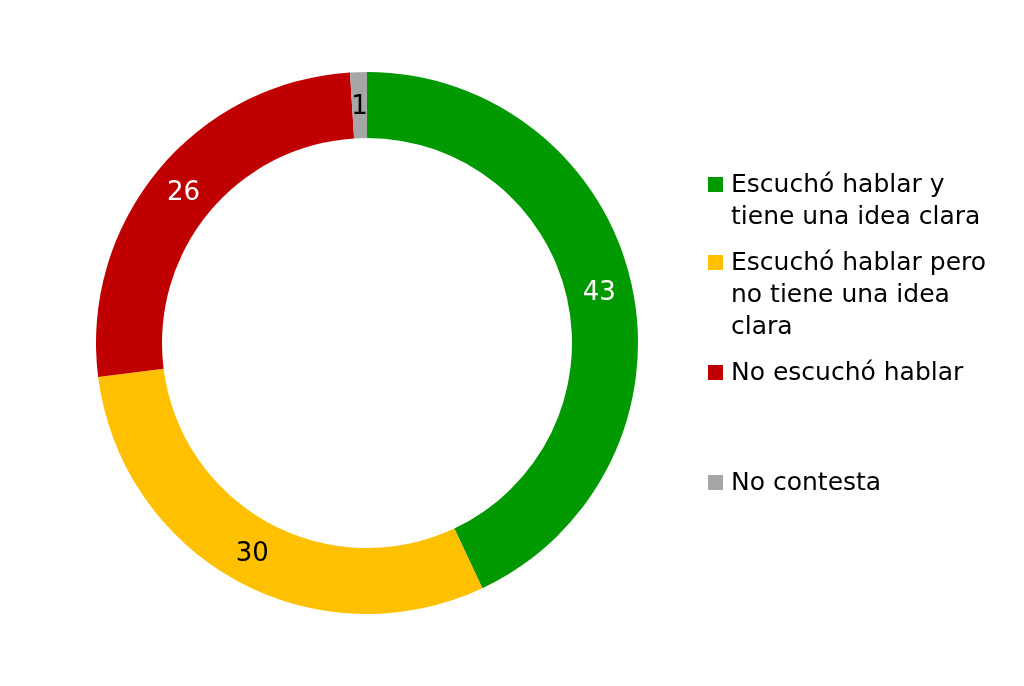  I want to click on data-label: 1, so click(359, 105).